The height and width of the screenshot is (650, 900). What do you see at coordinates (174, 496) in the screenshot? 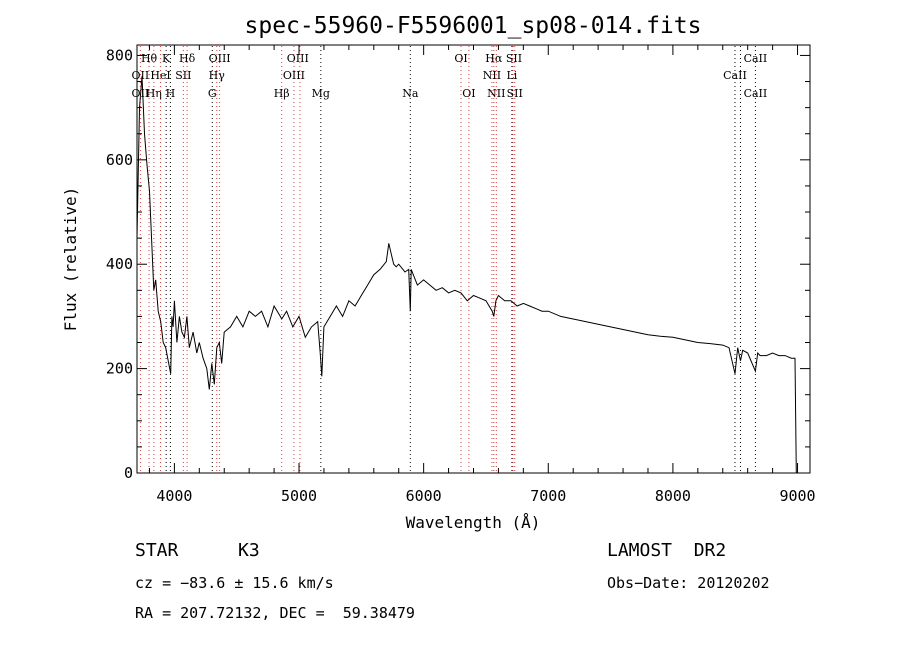
I see `x-tick-label: 4000` at bounding box center [174, 496].